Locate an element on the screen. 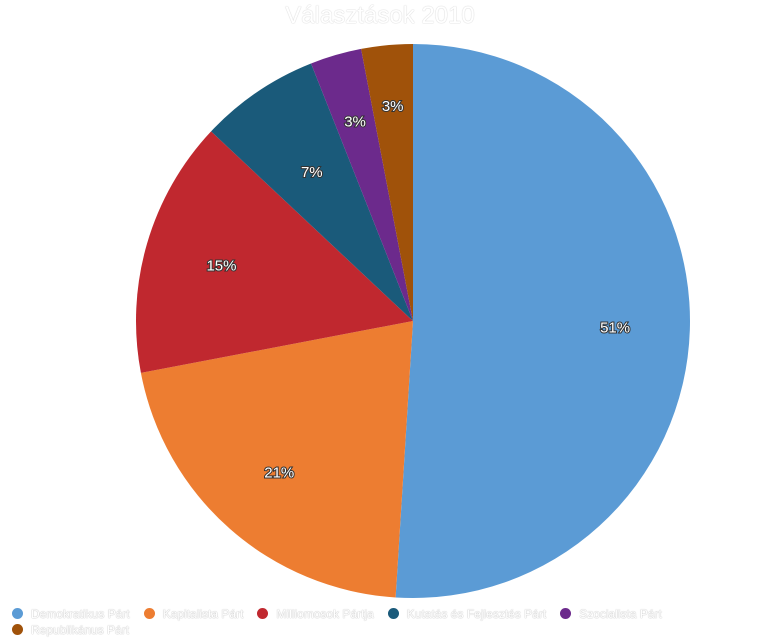 The width and height of the screenshot is (760, 639). legend-item: Republikánus Párt is located at coordinates (70, 629).